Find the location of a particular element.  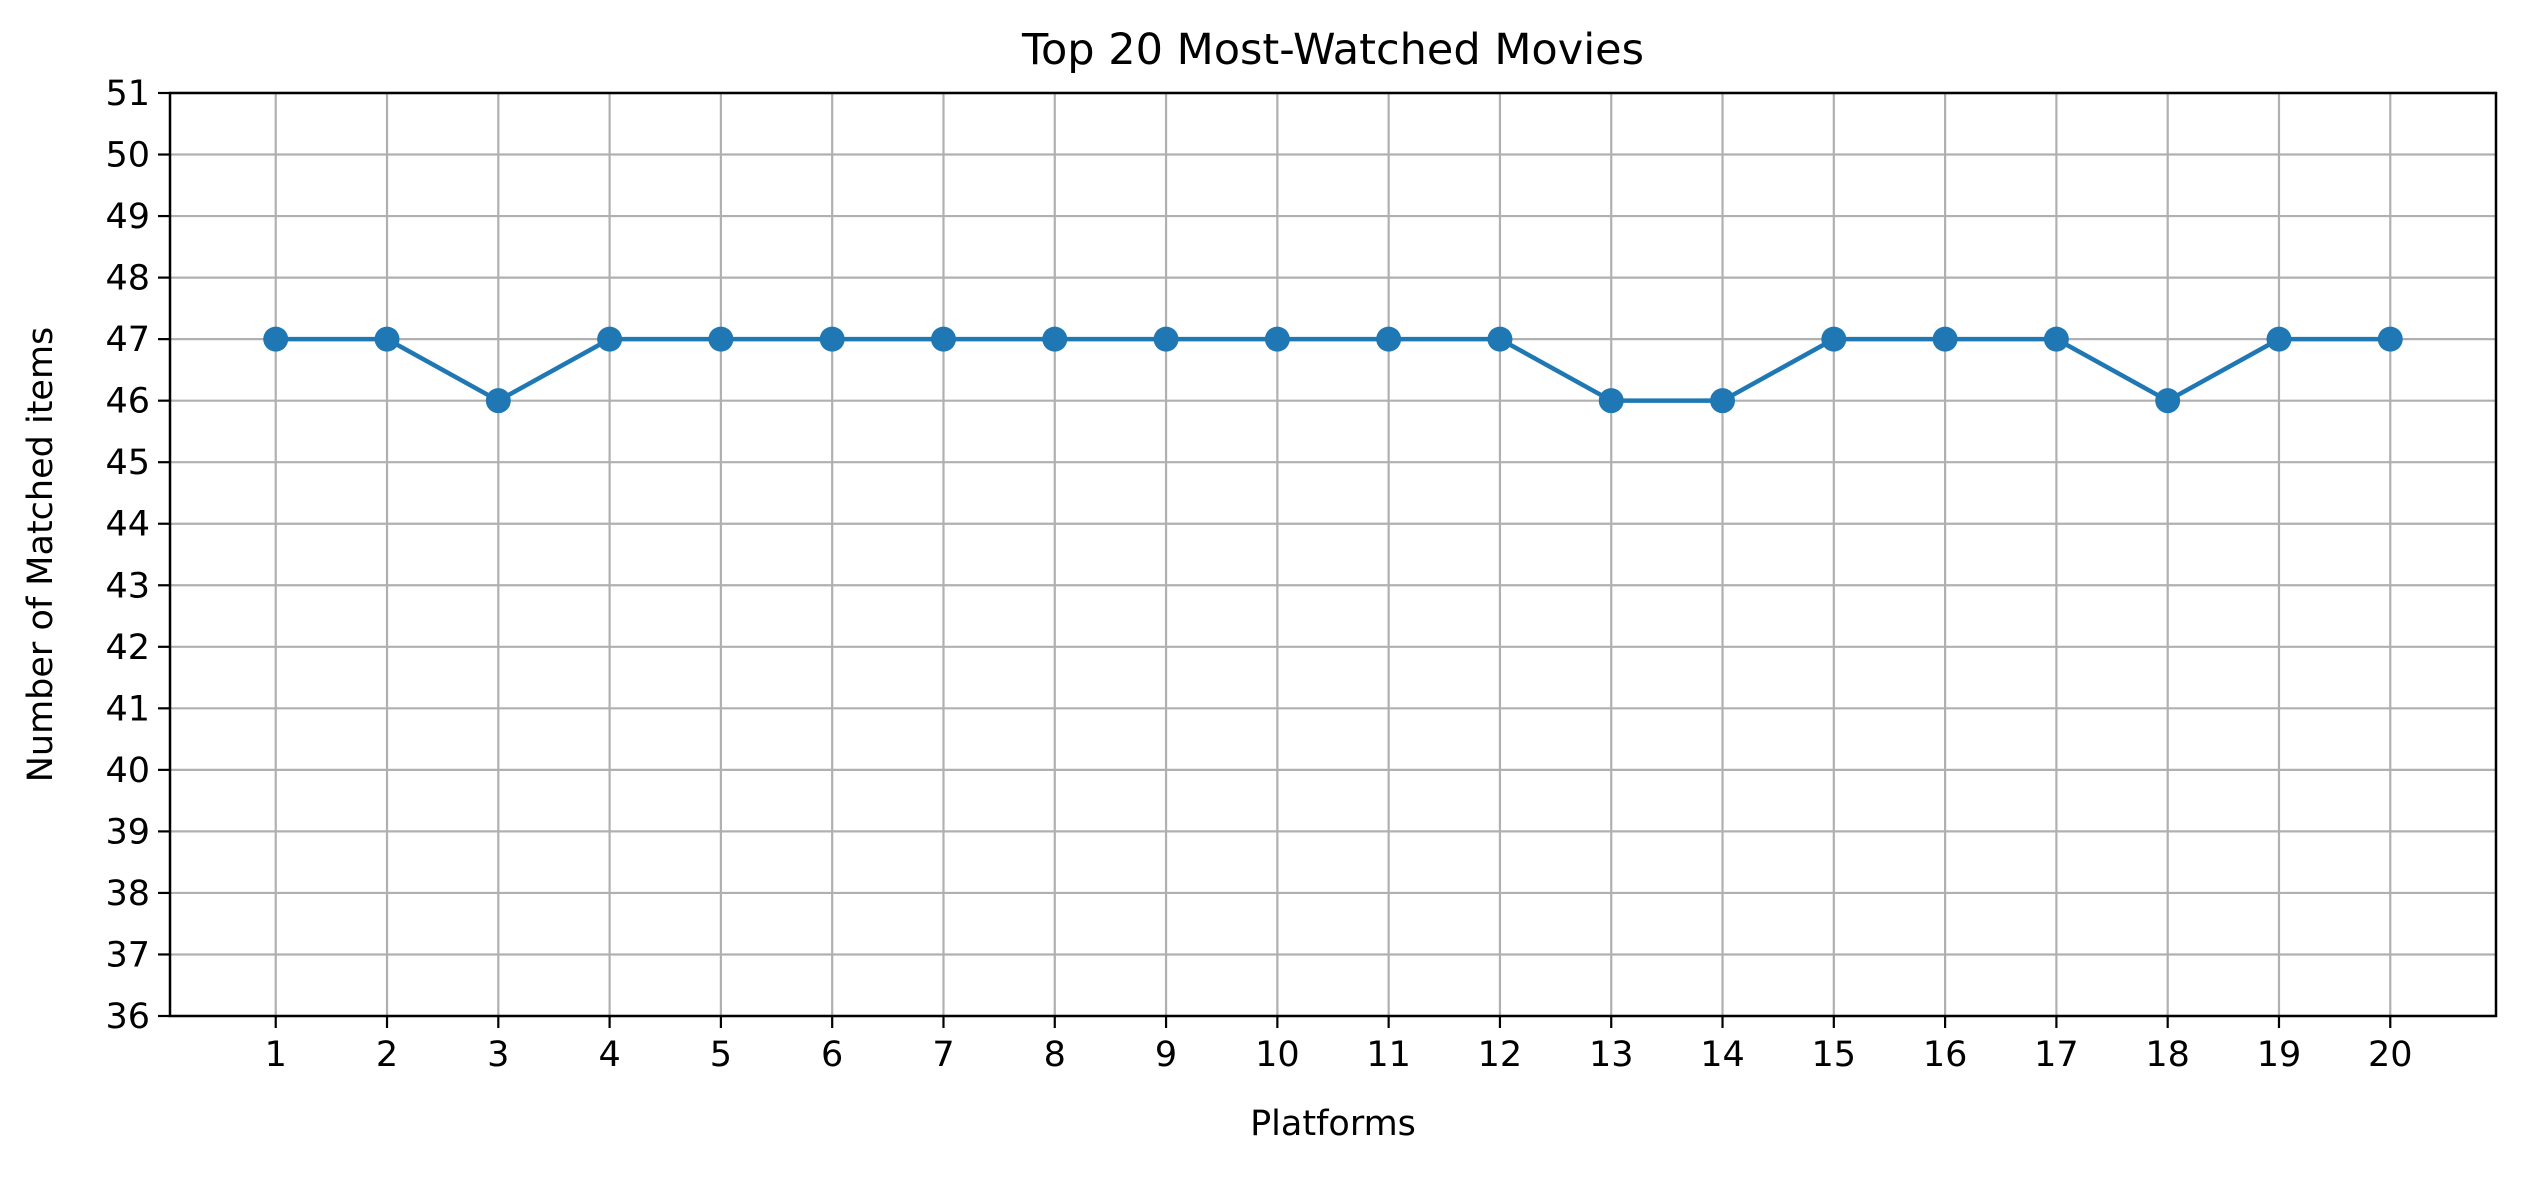

x-tick-label: 13 is located at coordinates (1611, 1055).